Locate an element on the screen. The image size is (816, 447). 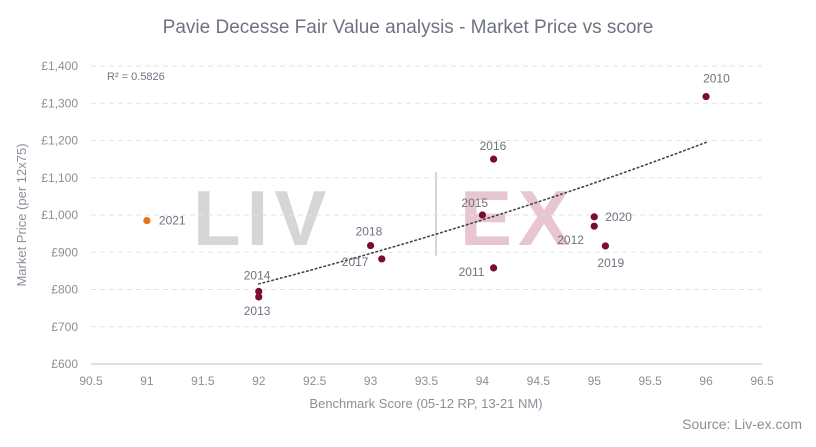
source-label: Source: Liv-ex.com is located at coordinates (742, 424).